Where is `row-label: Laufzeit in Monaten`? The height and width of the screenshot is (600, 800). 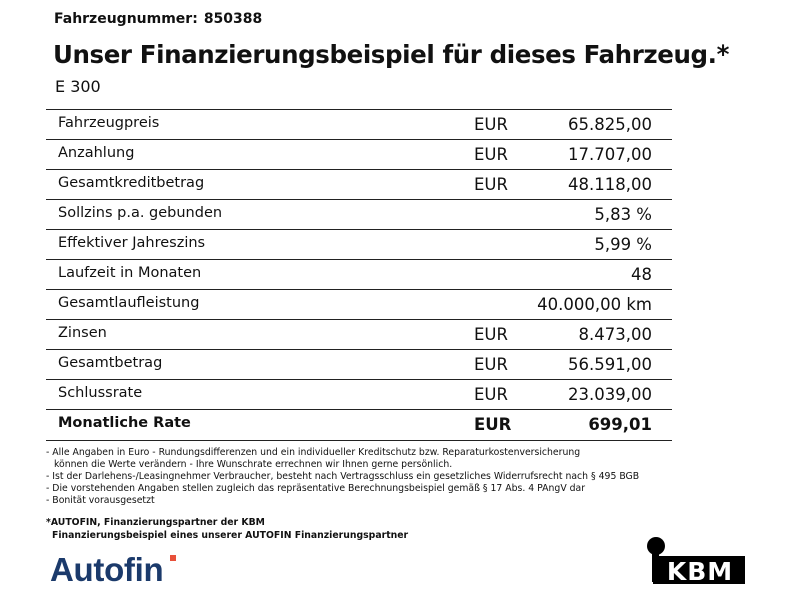
row-label: Laufzeit in Monaten is located at coordinates (130, 273).